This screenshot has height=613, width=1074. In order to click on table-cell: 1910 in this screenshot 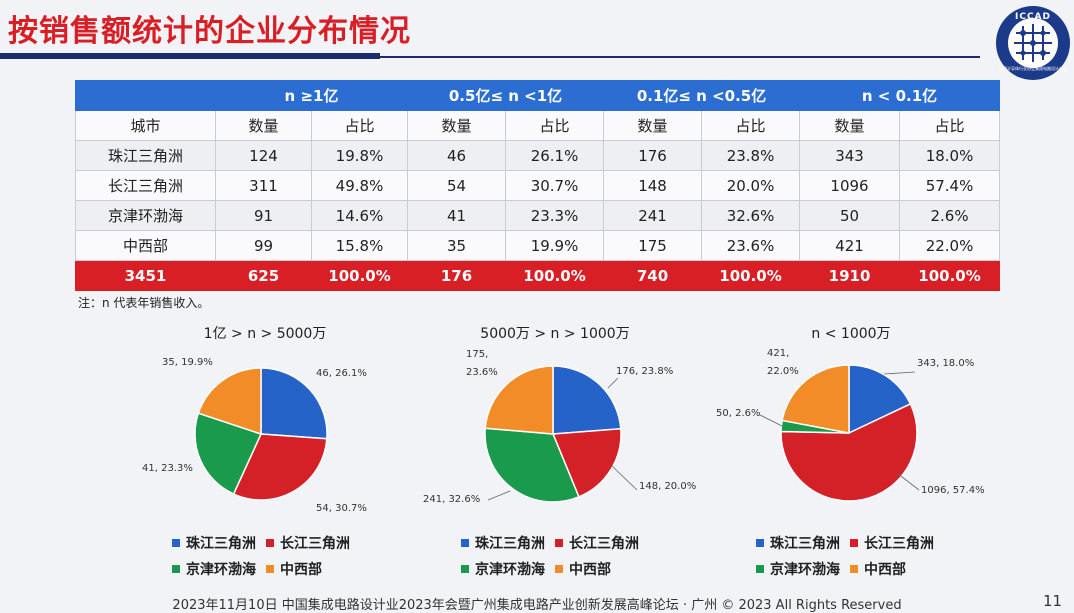, I will do `click(850, 275)`.